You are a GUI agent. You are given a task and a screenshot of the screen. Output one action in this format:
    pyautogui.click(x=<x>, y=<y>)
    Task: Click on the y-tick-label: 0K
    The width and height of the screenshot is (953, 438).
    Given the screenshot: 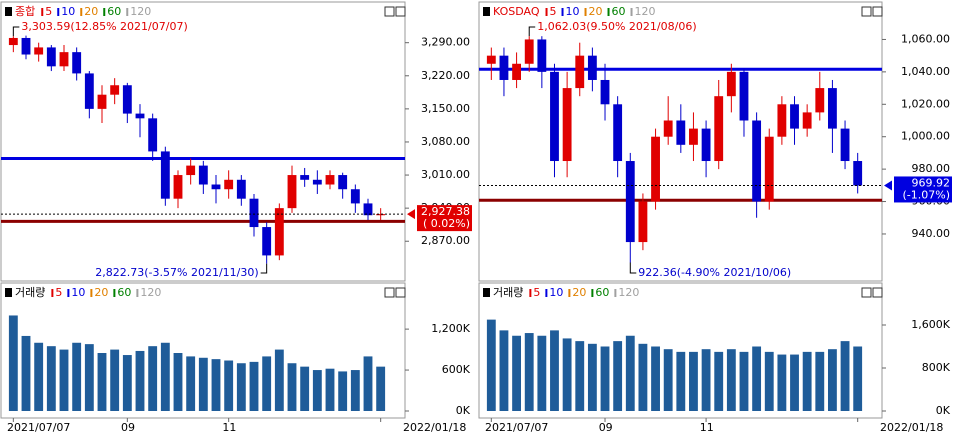 What is the action you would take?
    pyautogui.click(x=943, y=410)
    